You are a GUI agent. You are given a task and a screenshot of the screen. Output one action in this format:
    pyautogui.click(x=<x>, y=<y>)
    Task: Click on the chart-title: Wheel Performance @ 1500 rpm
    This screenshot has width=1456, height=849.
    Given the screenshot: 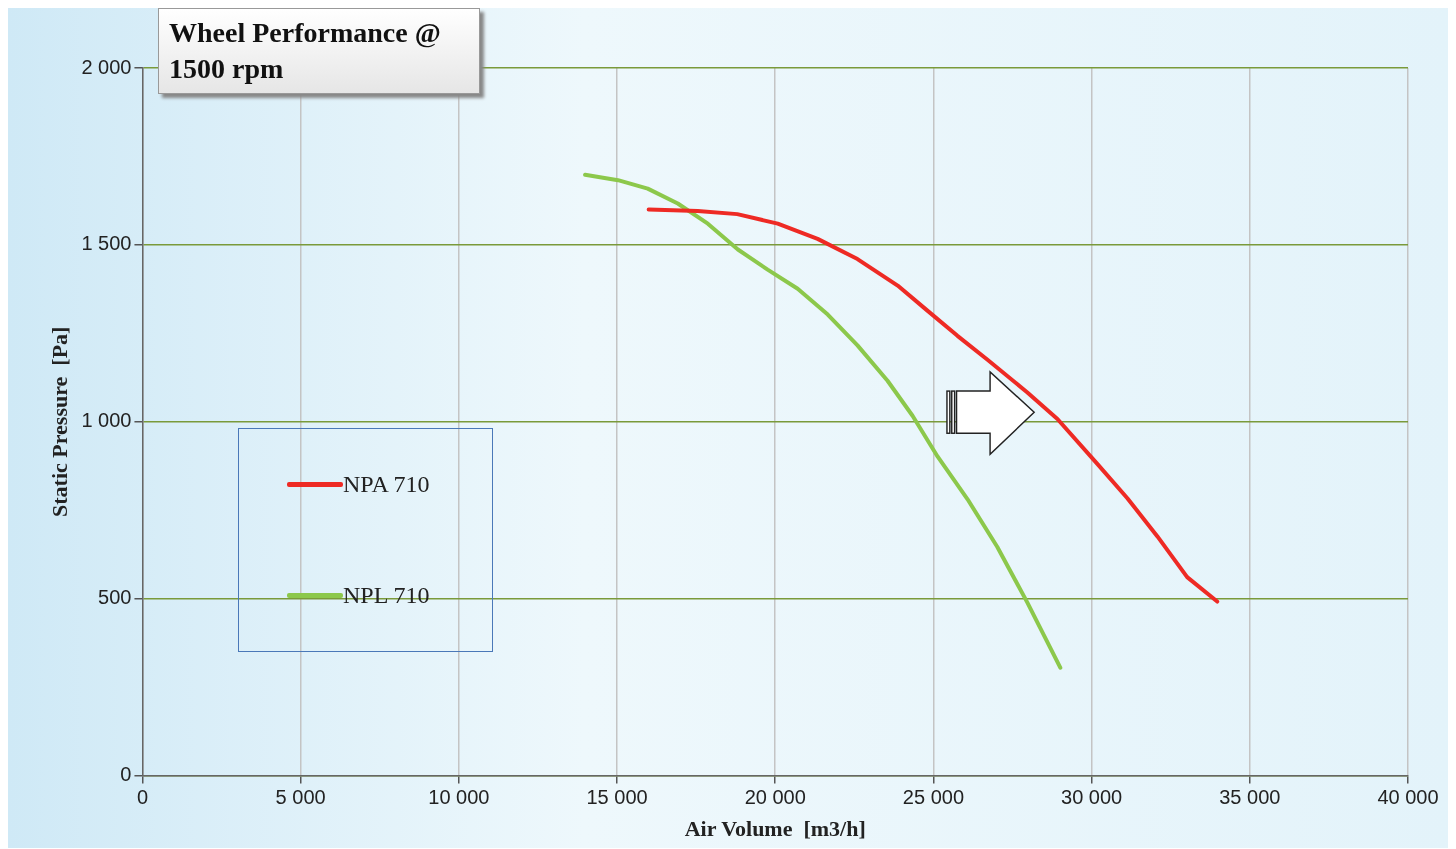 What is the action you would take?
    pyautogui.click(x=319, y=51)
    